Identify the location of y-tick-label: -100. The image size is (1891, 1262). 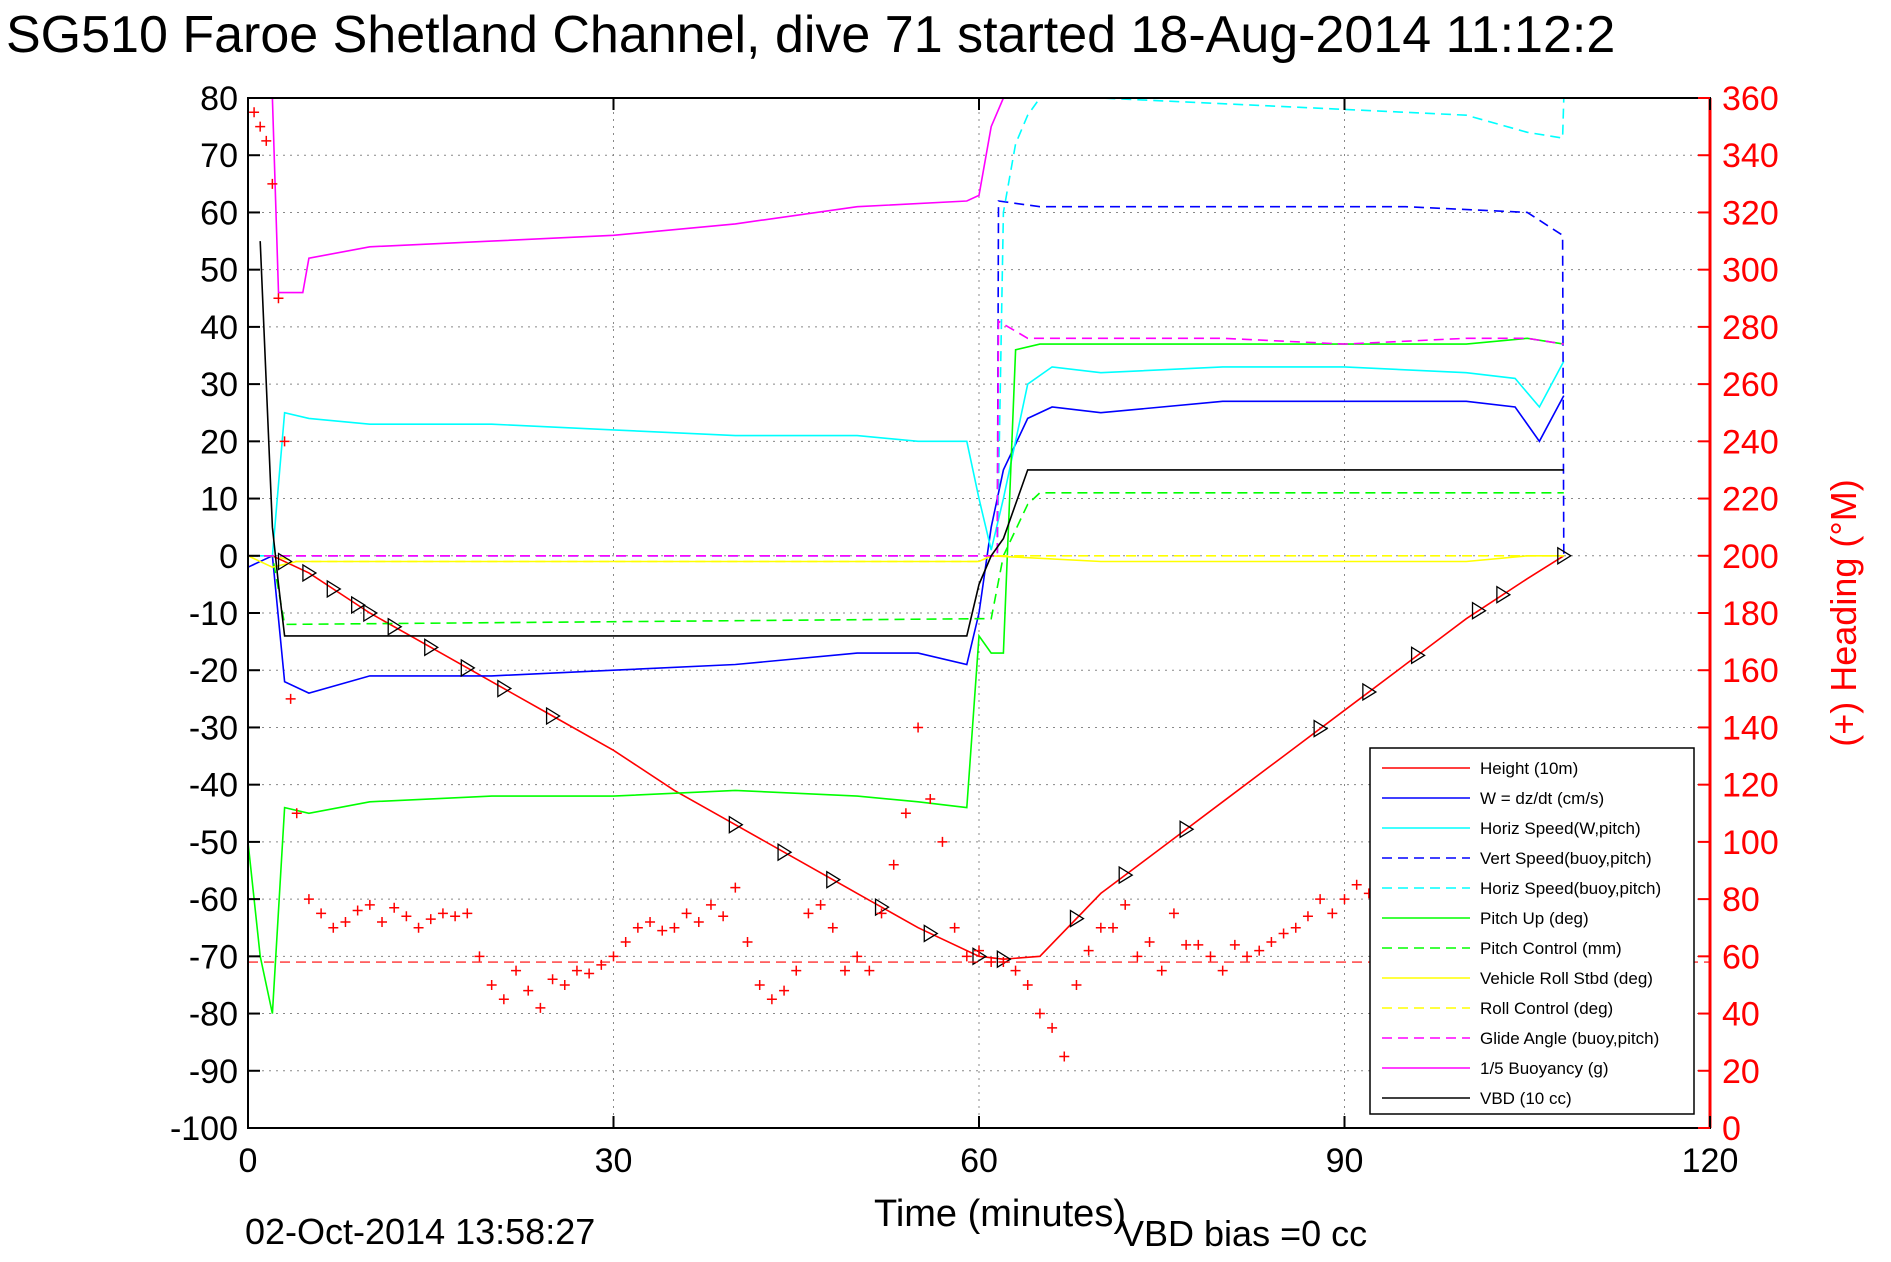
(204, 1129).